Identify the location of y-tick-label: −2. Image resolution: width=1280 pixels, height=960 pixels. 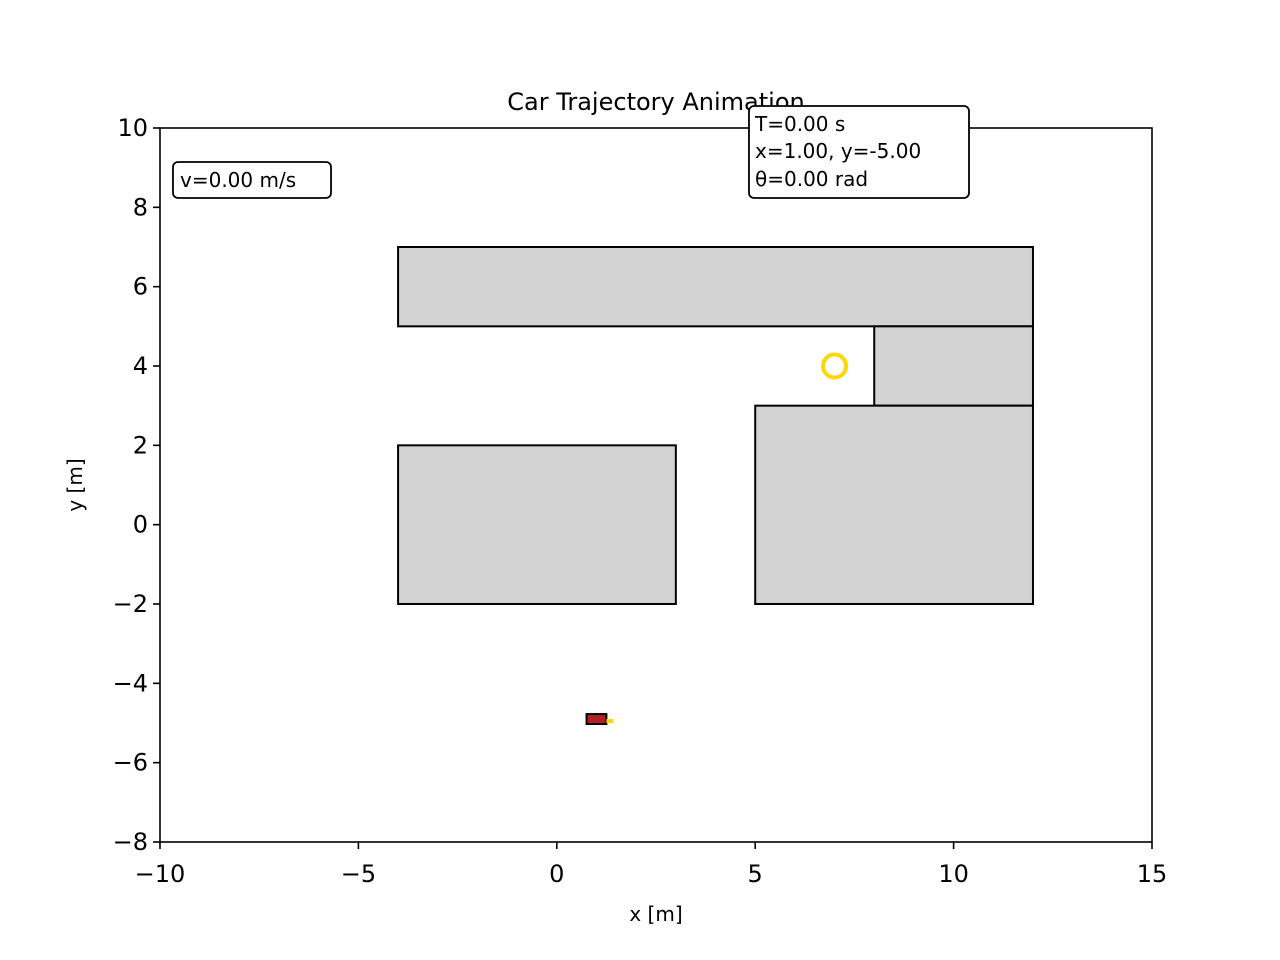
(130, 604).